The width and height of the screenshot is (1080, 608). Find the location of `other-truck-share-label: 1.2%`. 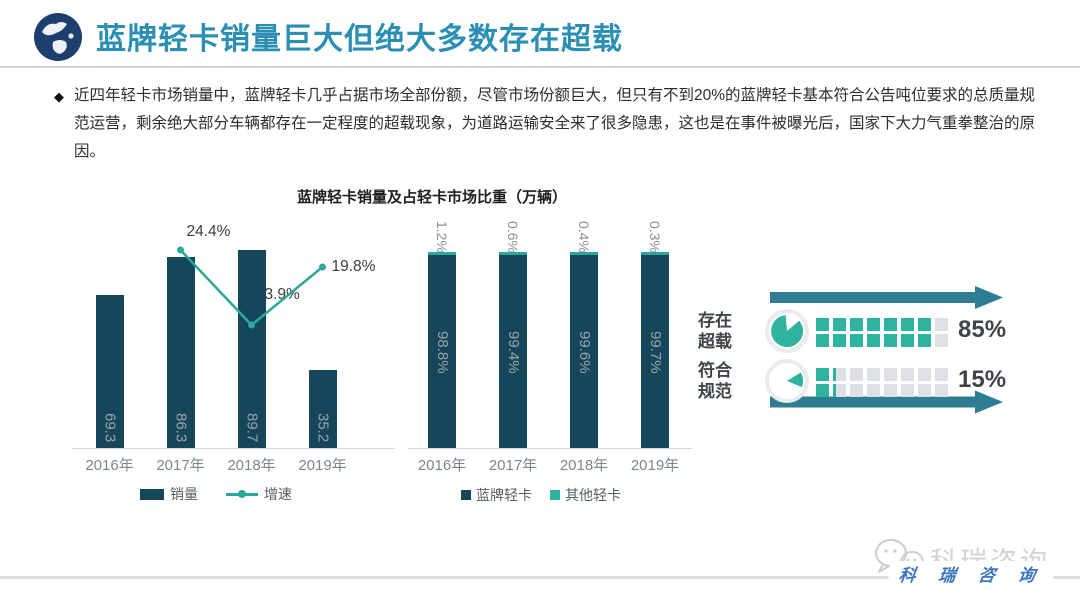

other-truck-share-label: 1.2% is located at coordinates (442, 237).